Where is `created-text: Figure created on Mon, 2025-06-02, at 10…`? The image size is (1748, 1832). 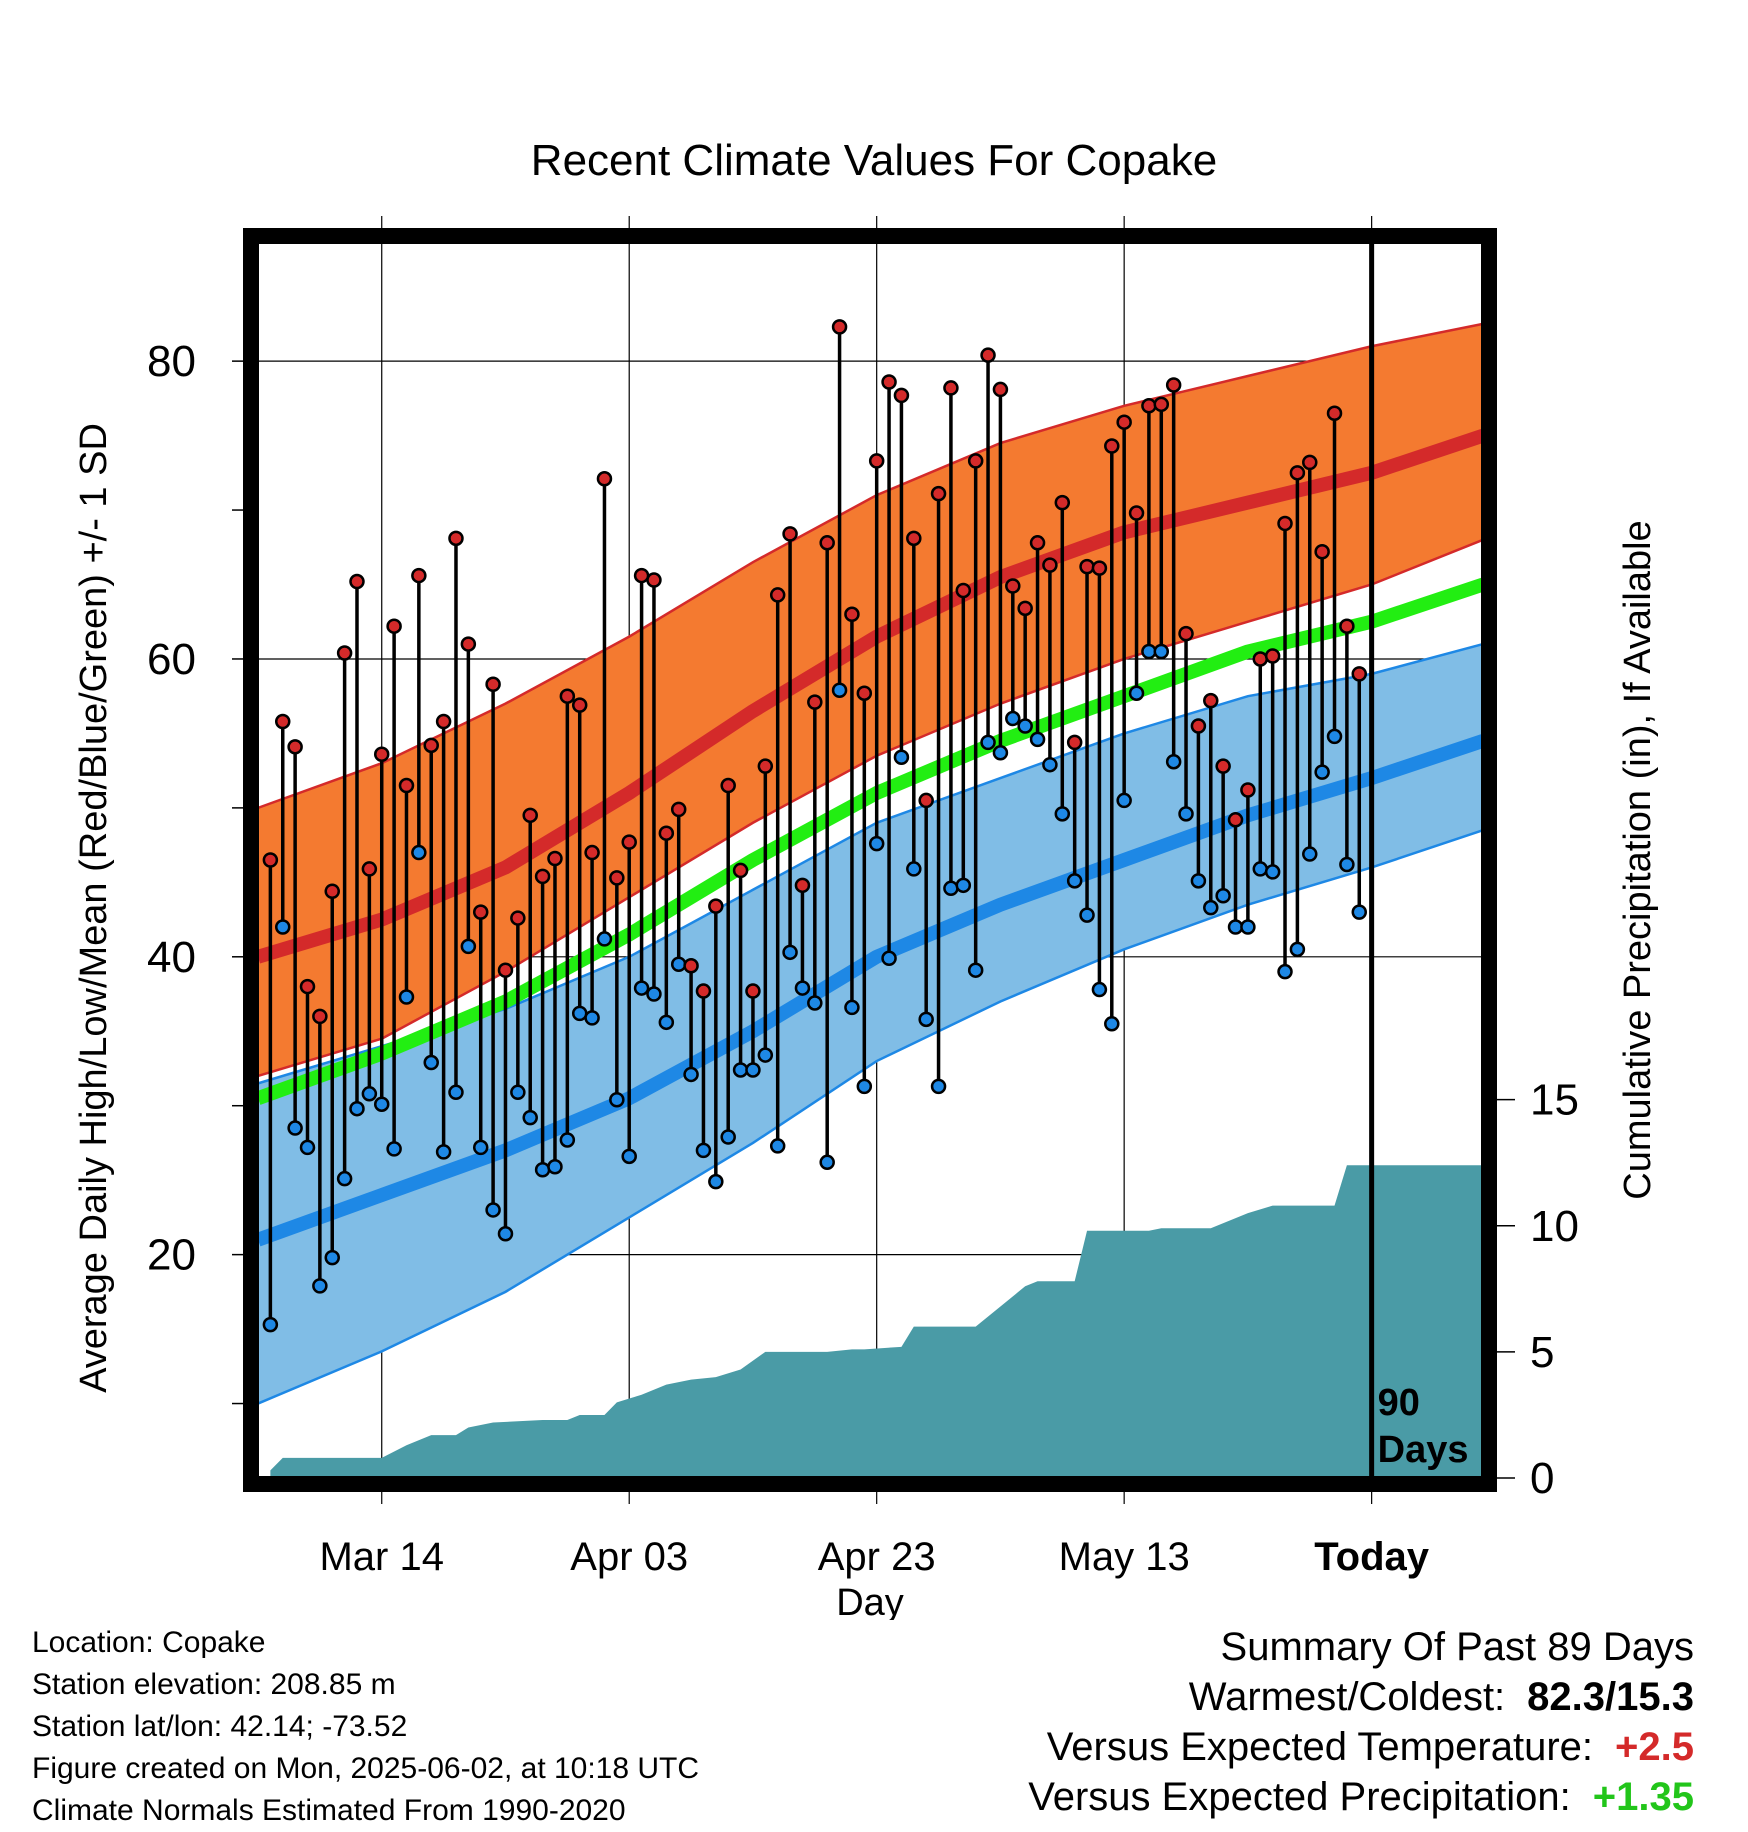 created-text: Figure created on Mon, 2025-06-02, at 10… is located at coordinates (366, 1768).